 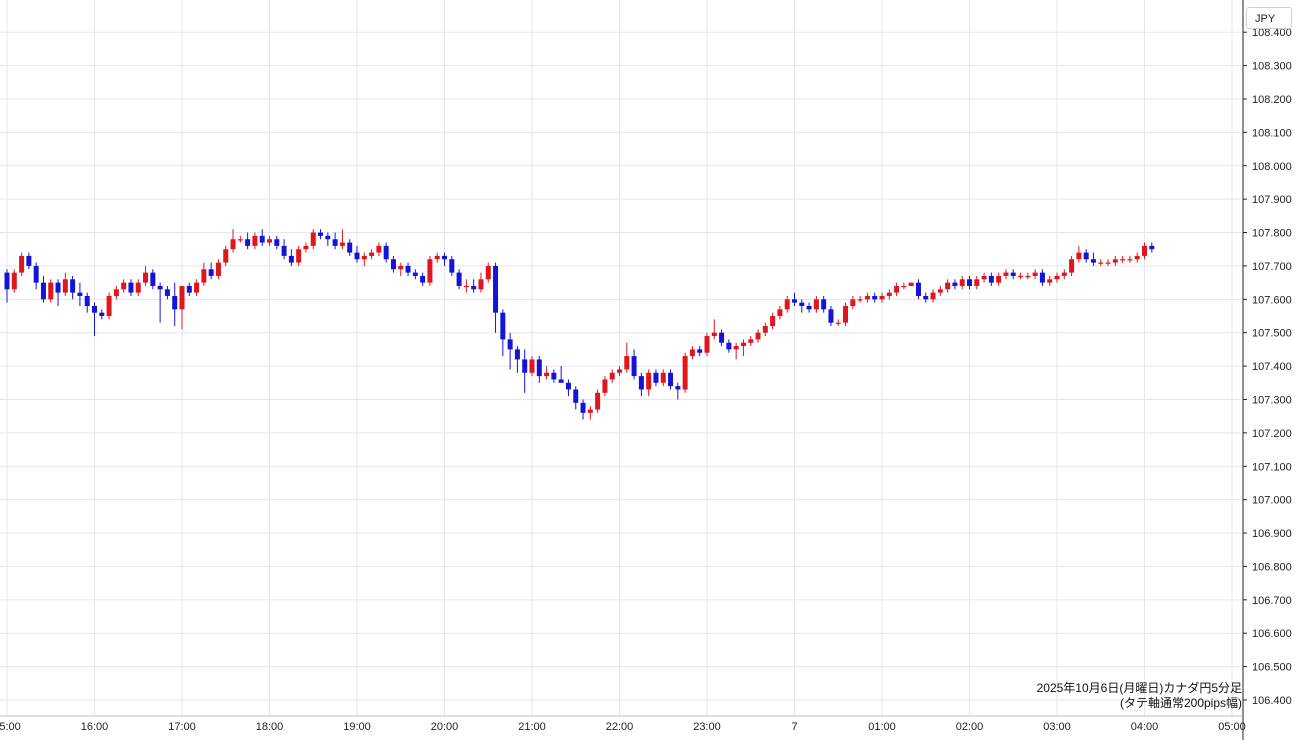 I want to click on y-tick-label: 107.800, so click(x=1272, y=234).